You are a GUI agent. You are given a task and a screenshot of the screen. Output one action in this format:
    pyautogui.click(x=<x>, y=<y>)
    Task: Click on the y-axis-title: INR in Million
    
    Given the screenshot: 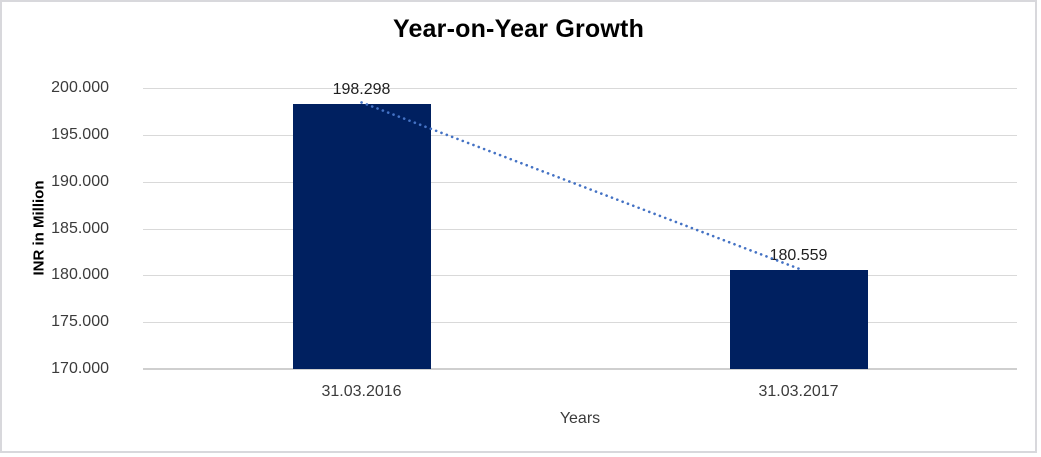 What is the action you would take?
    pyautogui.click(x=39, y=228)
    